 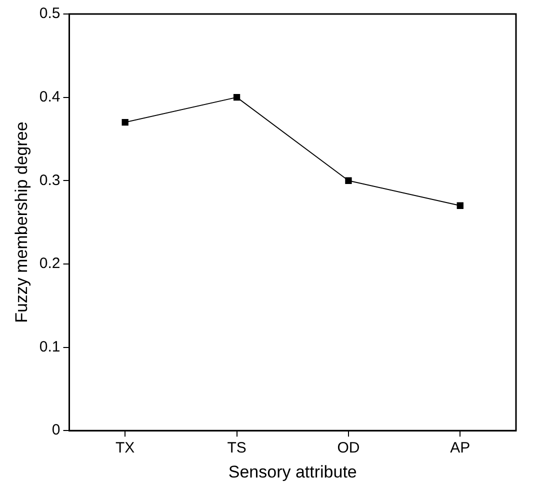 What do you see at coordinates (49, 347) in the screenshot?
I see `y-tick-label: 0.1` at bounding box center [49, 347].